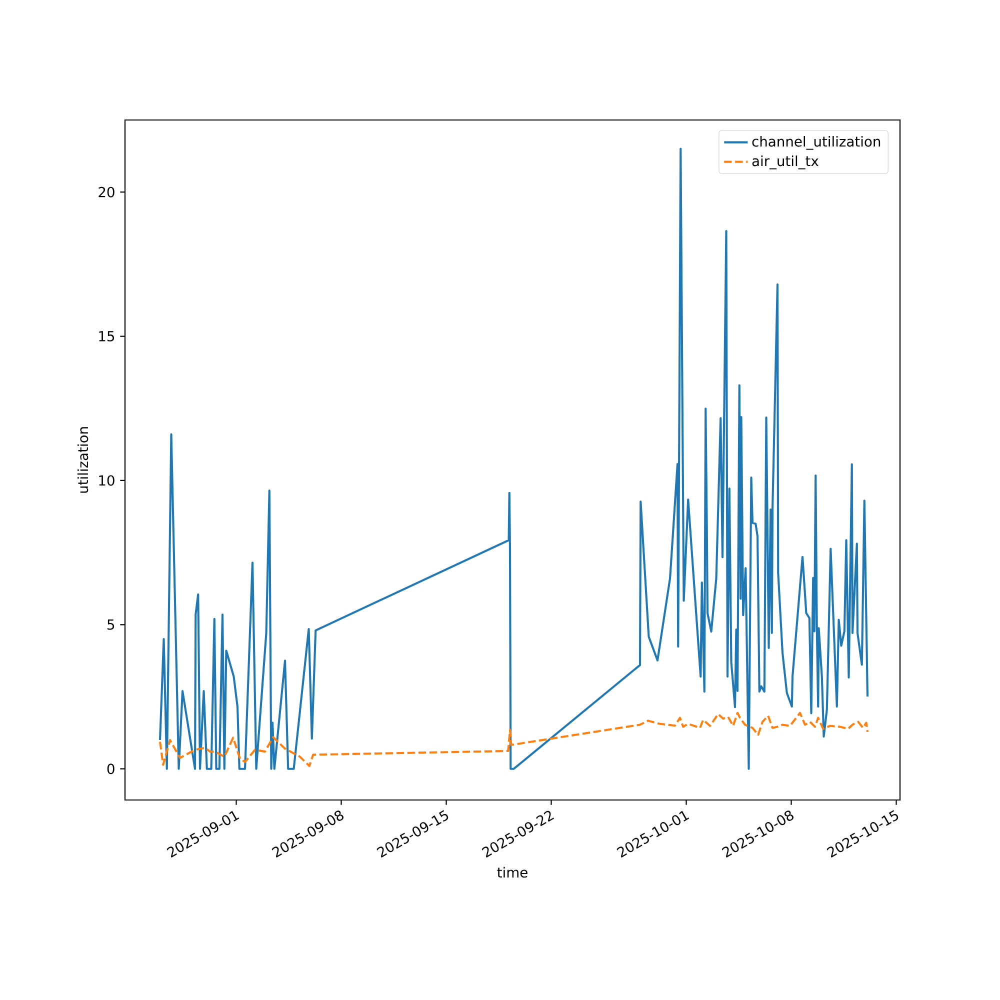 The height and width of the screenshot is (1000, 1000). What do you see at coordinates (106, 336) in the screenshot?
I see `y-tick-label: 15` at bounding box center [106, 336].